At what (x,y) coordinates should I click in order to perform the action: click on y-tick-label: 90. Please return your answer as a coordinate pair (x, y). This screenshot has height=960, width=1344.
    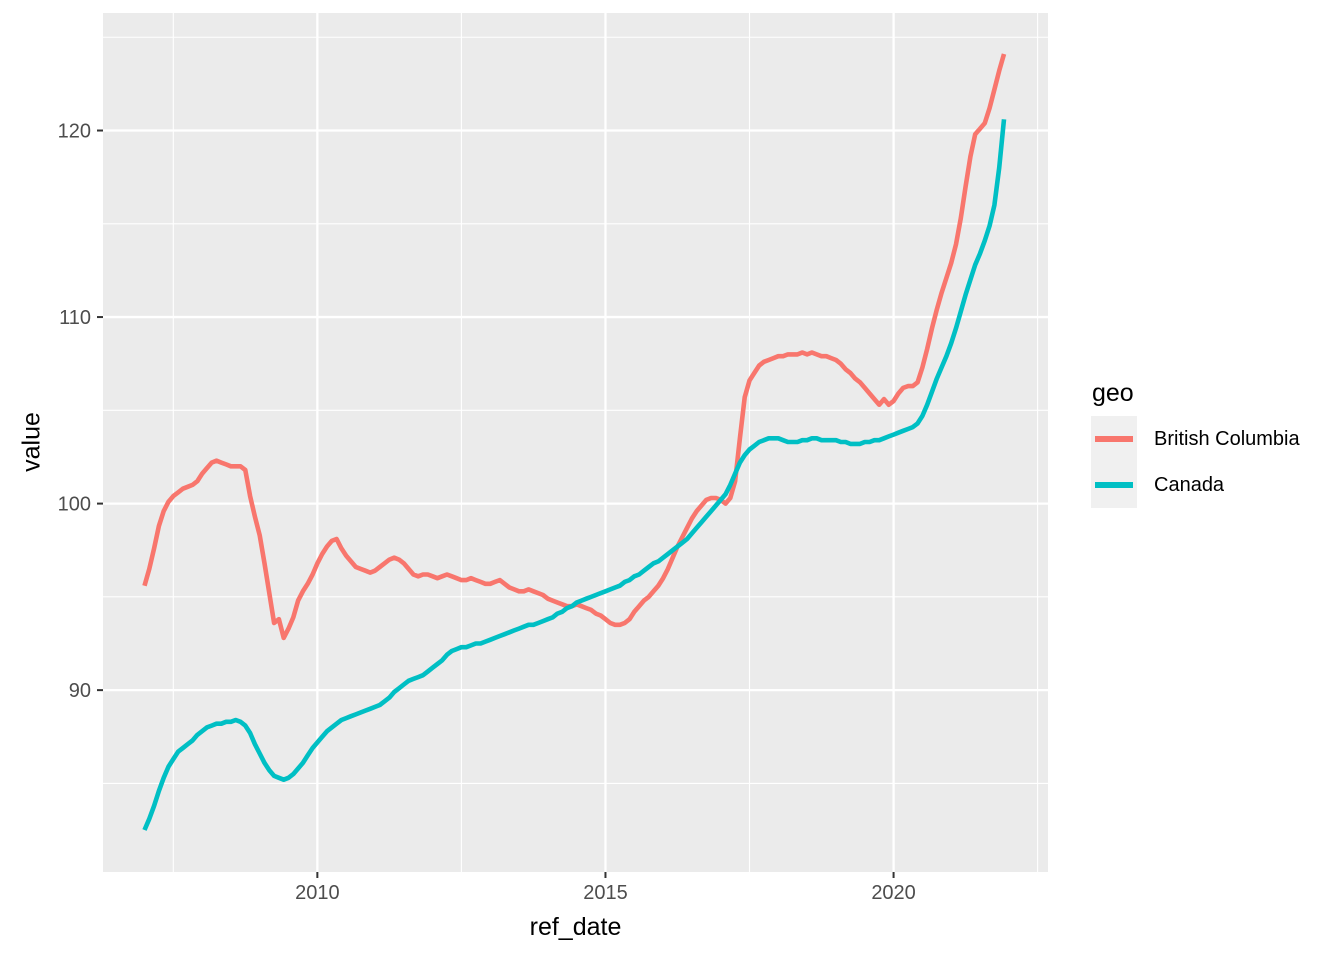
    Looking at the image, I should click on (80, 691).